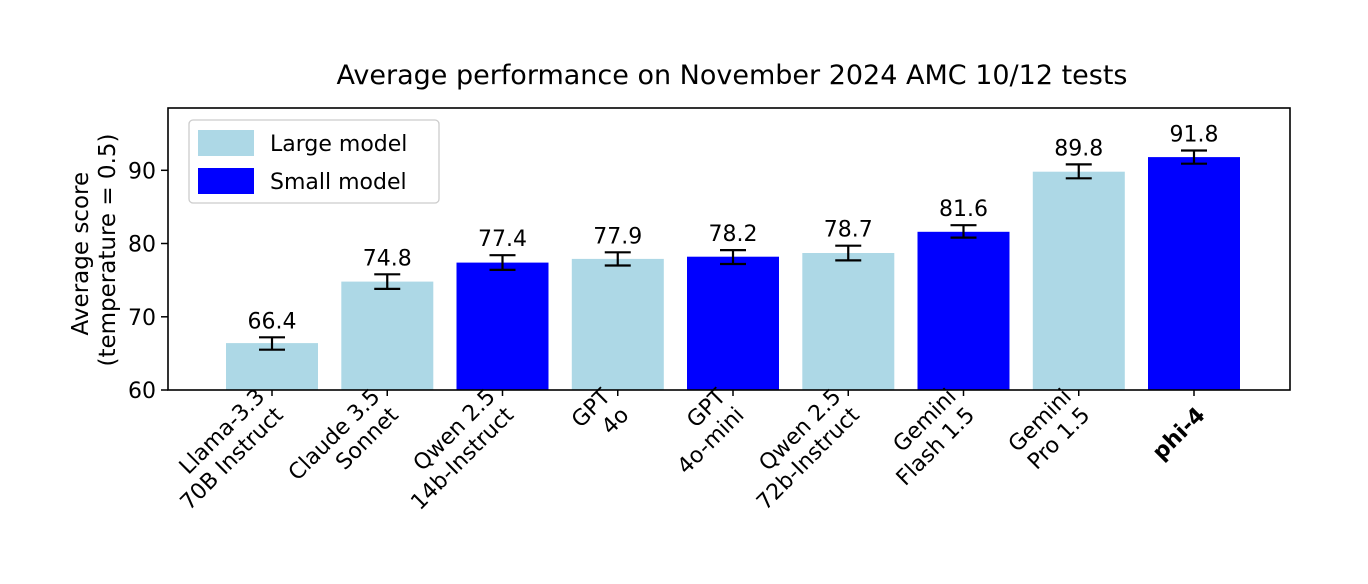 The height and width of the screenshot is (584, 1368). I want to click on y-tick-label-3: 80, so click(142, 245).